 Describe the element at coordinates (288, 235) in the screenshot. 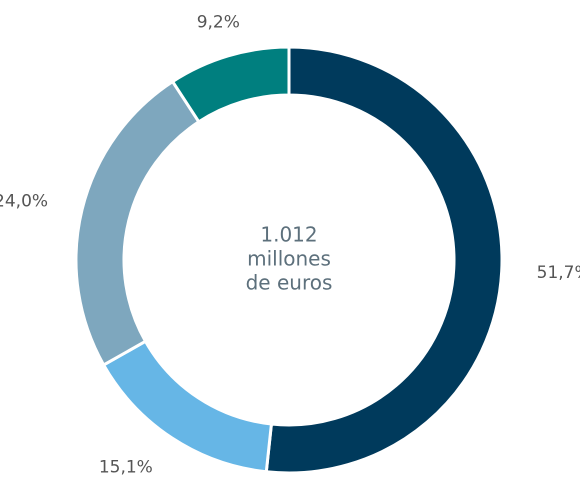

I see `center-label: 1.012` at that location.